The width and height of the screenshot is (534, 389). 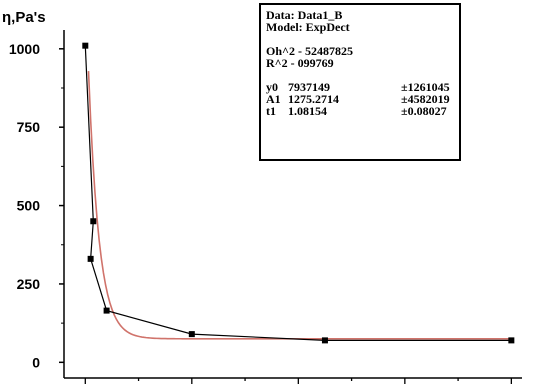 I want to click on param-name: y0, so click(x=272, y=87).